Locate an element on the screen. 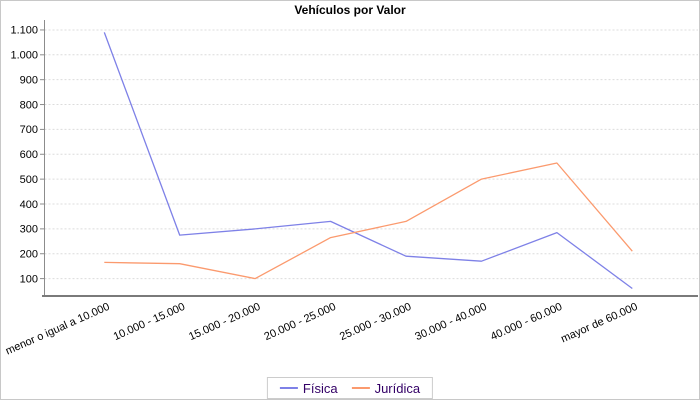  x-category-label: mayor de 60.000 is located at coordinates (599, 323).